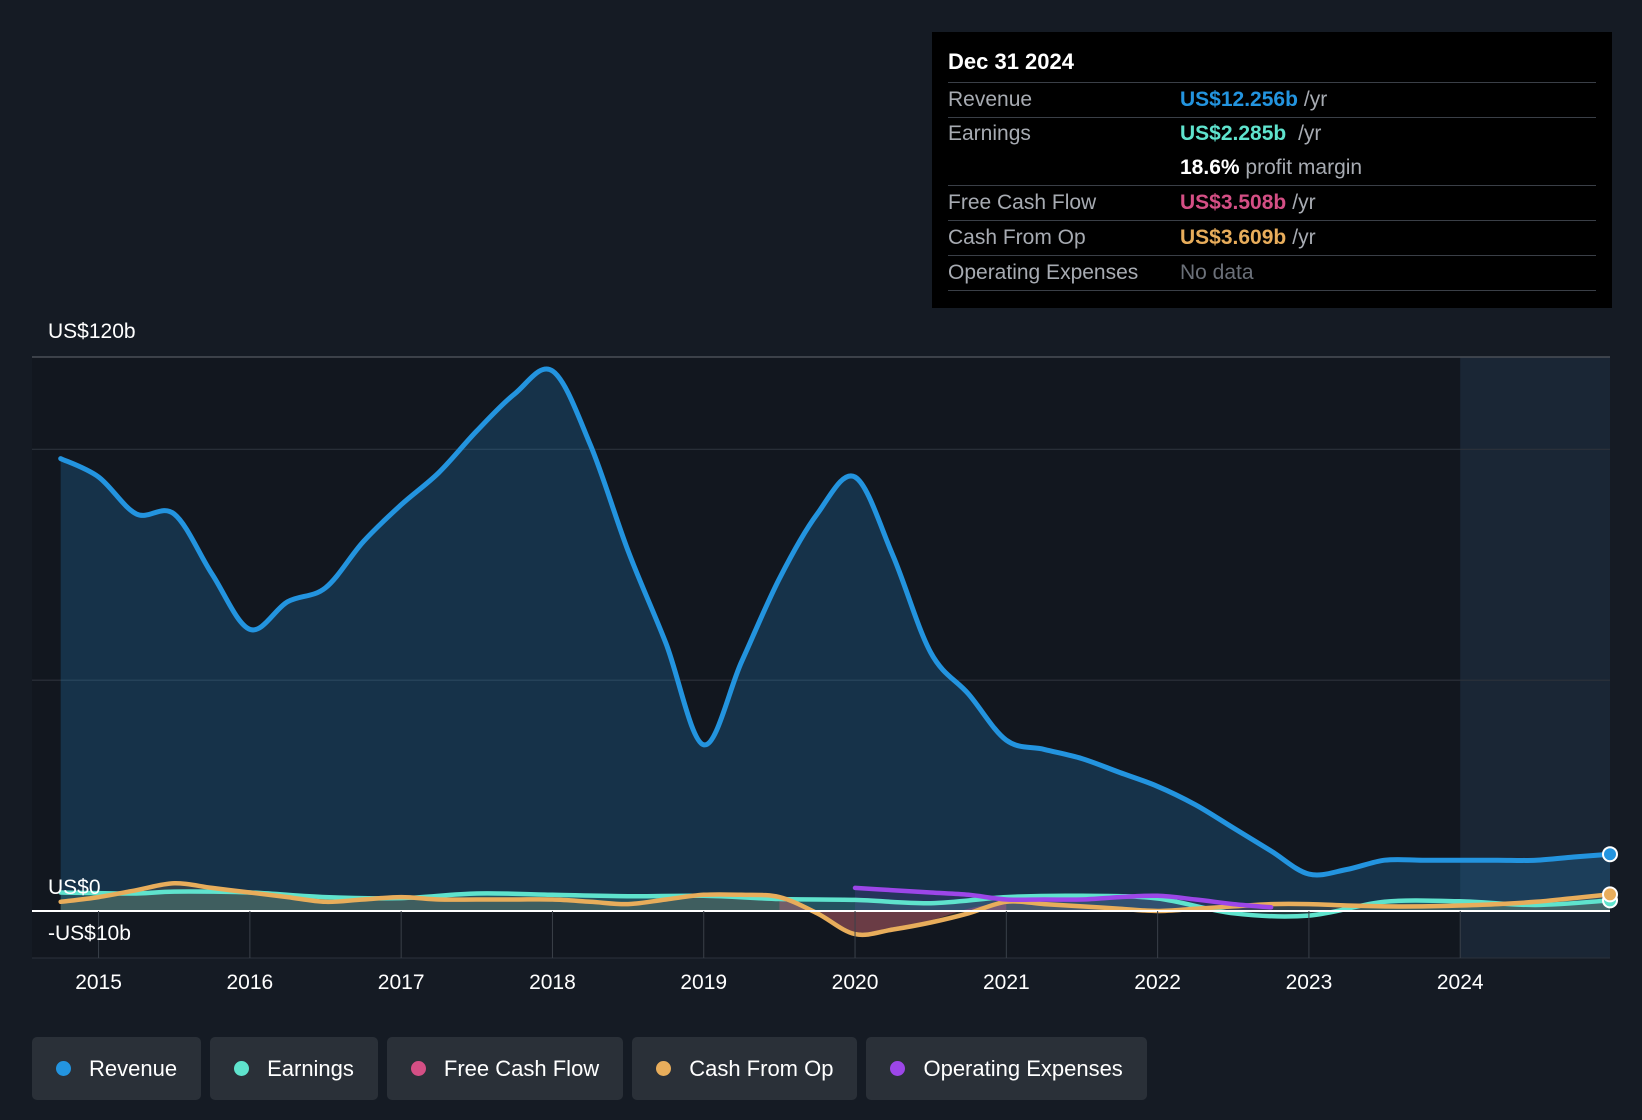 This screenshot has height=1120, width=1642. What do you see at coordinates (1043, 272) in the screenshot?
I see `tooltip-label: Operating Expenses` at bounding box center [1043, 272].